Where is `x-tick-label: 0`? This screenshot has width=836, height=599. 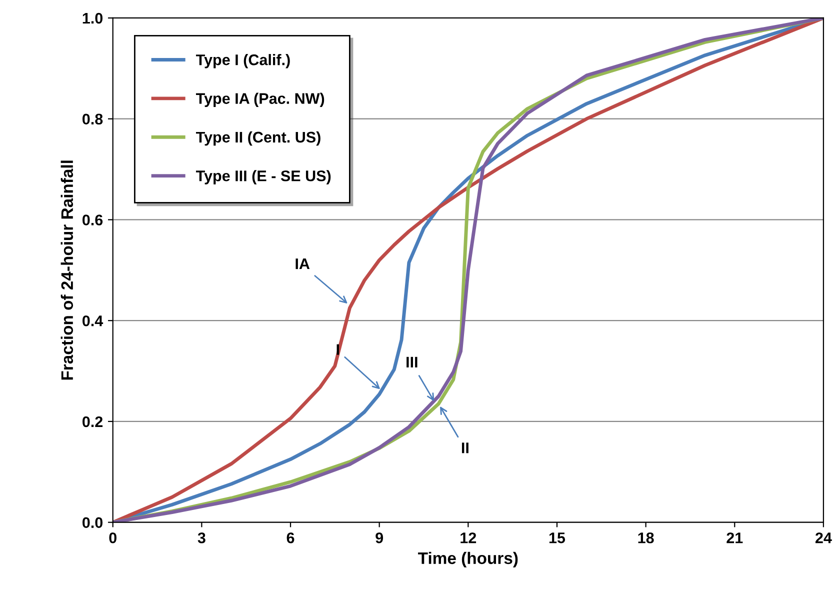
x-tick-label: 0 is located at coordinates (112, 538).